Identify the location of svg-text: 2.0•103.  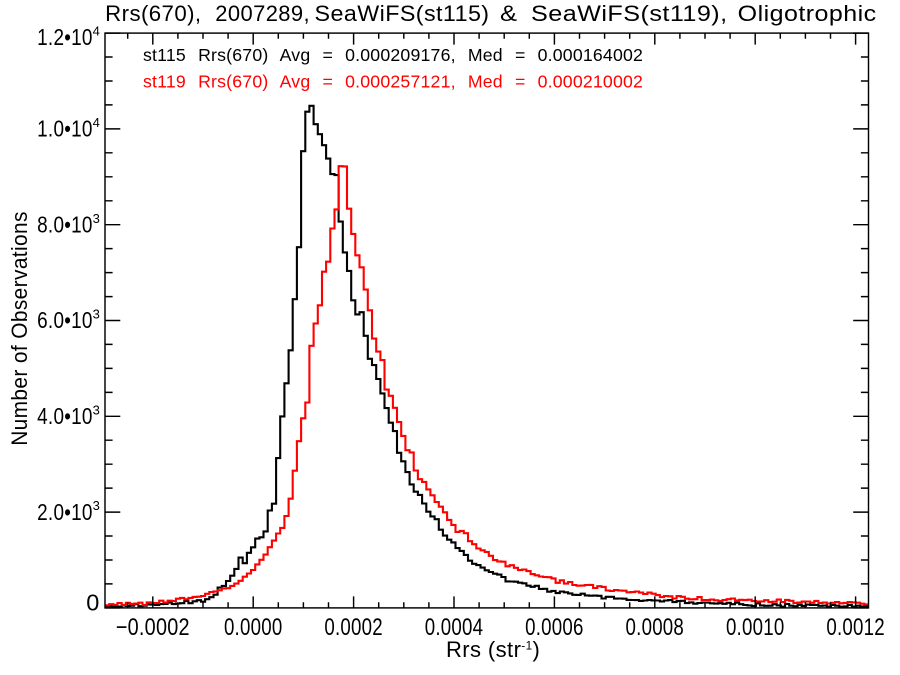
(68, 511).